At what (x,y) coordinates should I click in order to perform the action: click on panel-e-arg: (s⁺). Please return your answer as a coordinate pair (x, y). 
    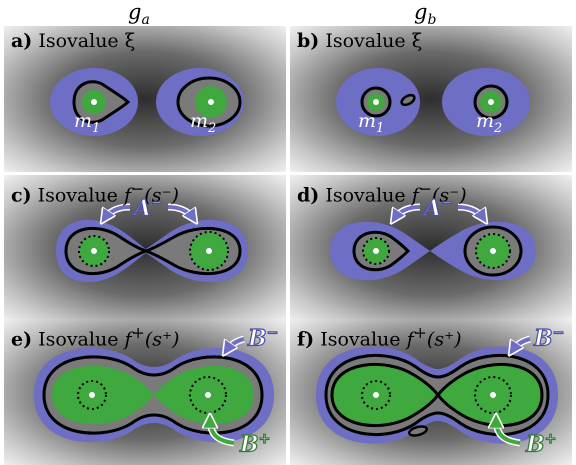
    Looking at the image, I should click on (162, 339).